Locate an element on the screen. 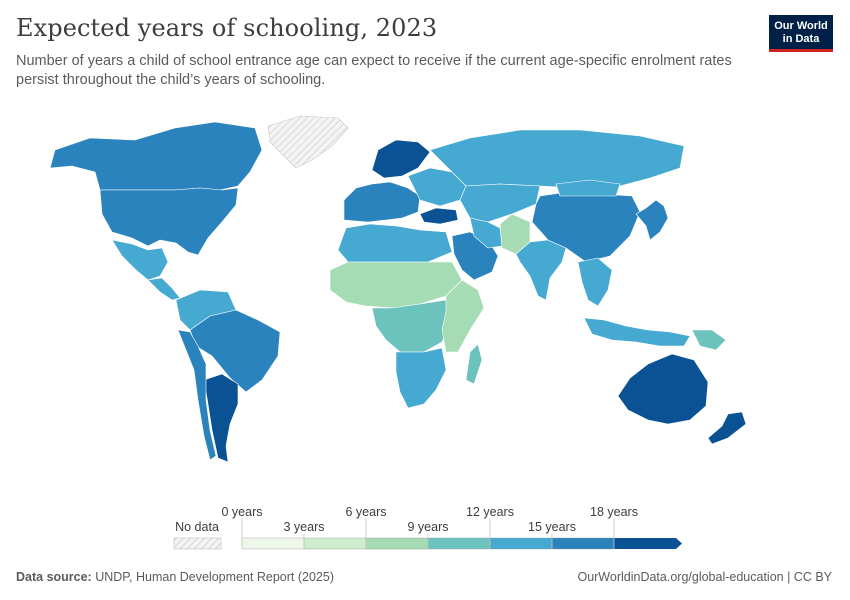 The image size is (850, 600). logo-line-1: Our World is located at coordinates (801, 26).